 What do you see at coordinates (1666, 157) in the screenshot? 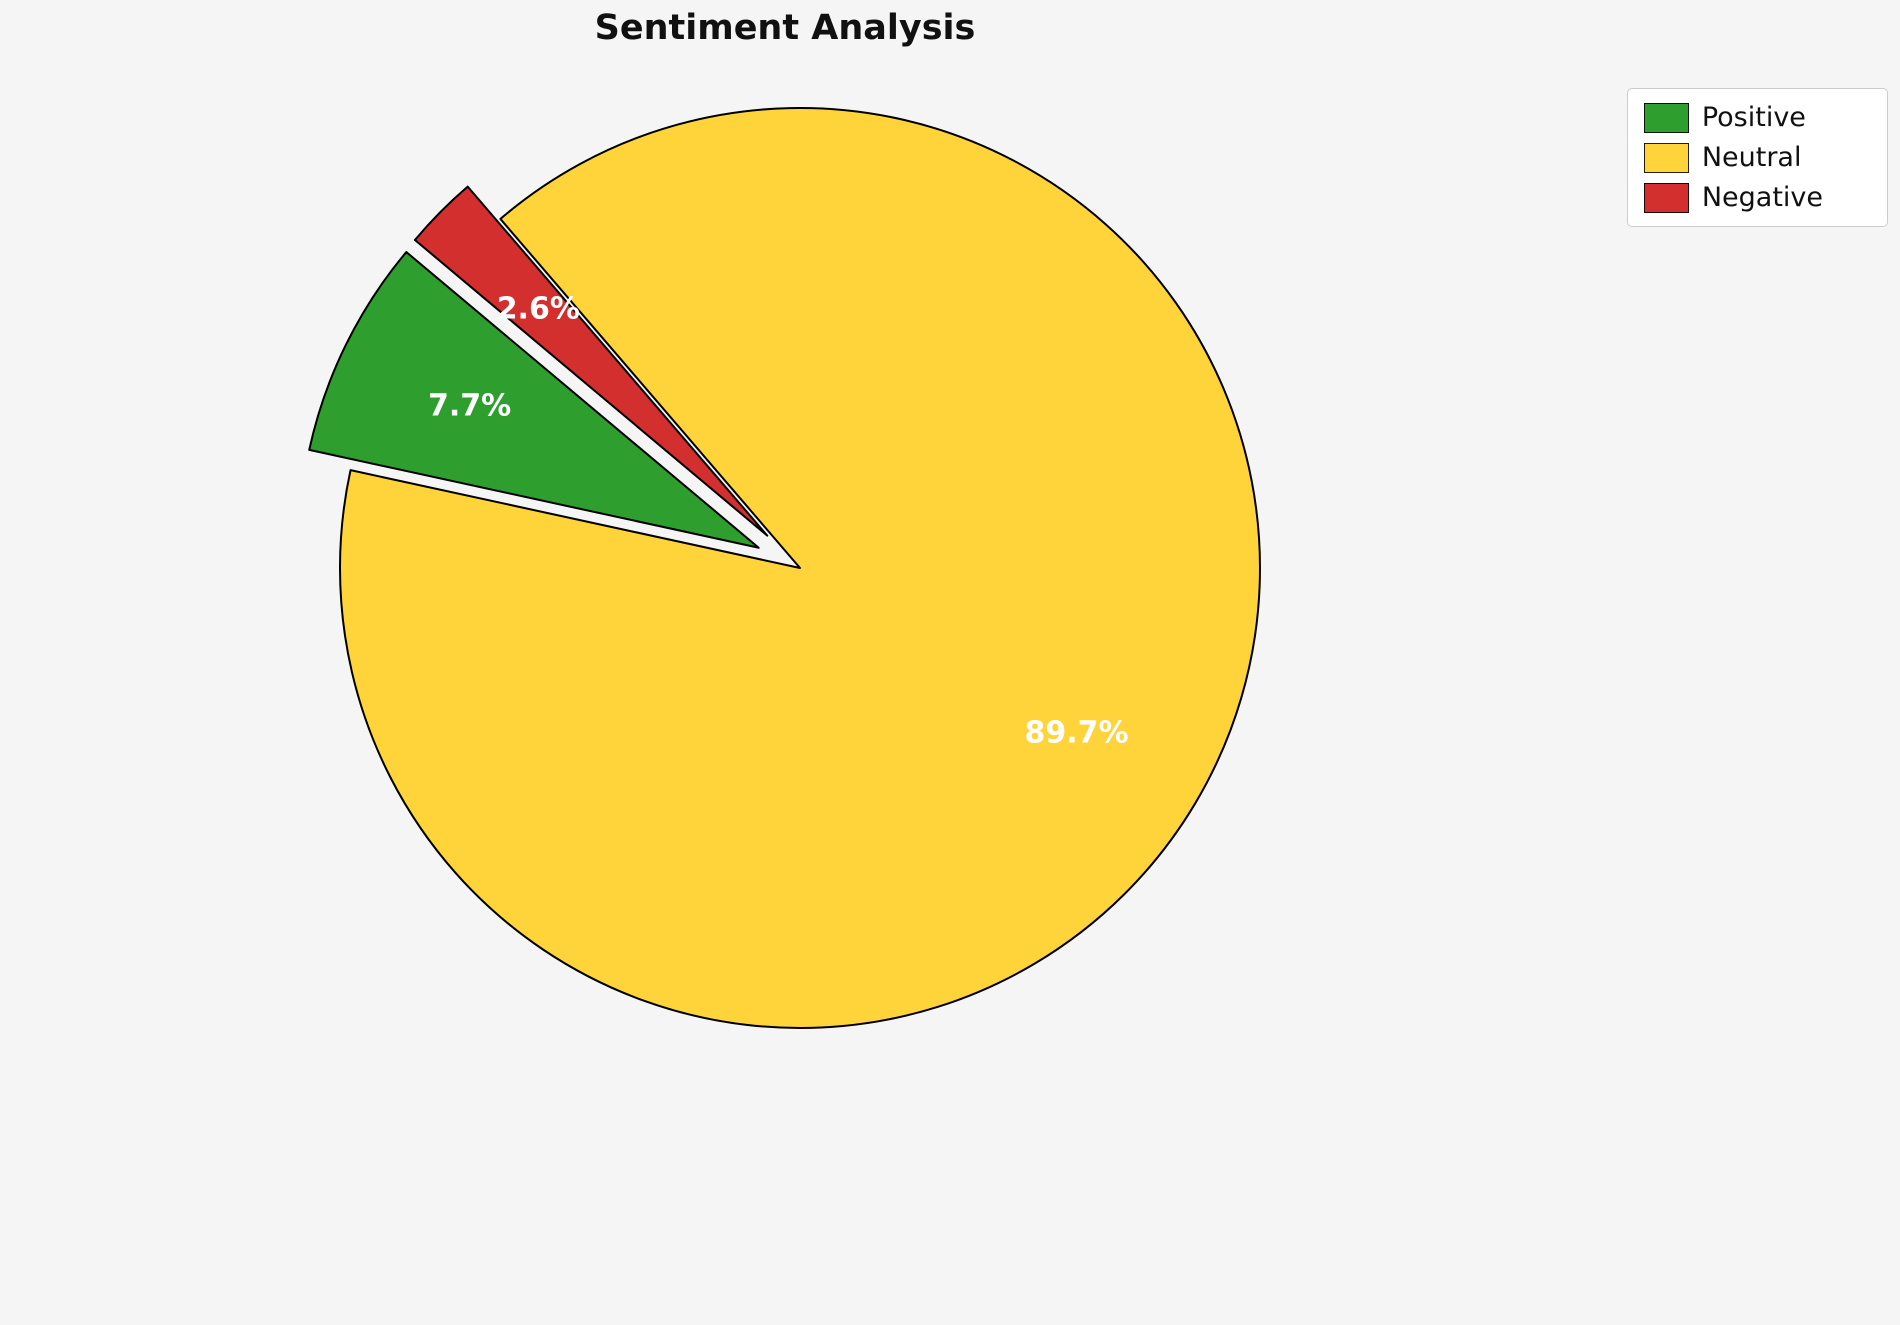
I see `legend-swatch-neutral` at bounding box center [1666, 157].